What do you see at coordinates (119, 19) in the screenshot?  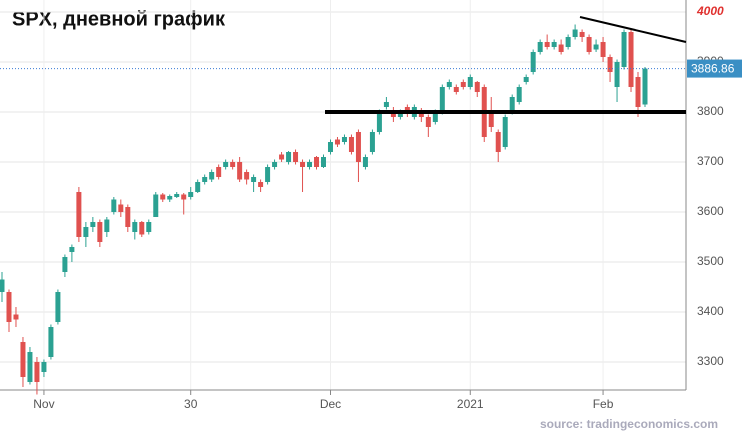 I see `chart-title: SPX, дневной график` at bounding box center [119, 19].